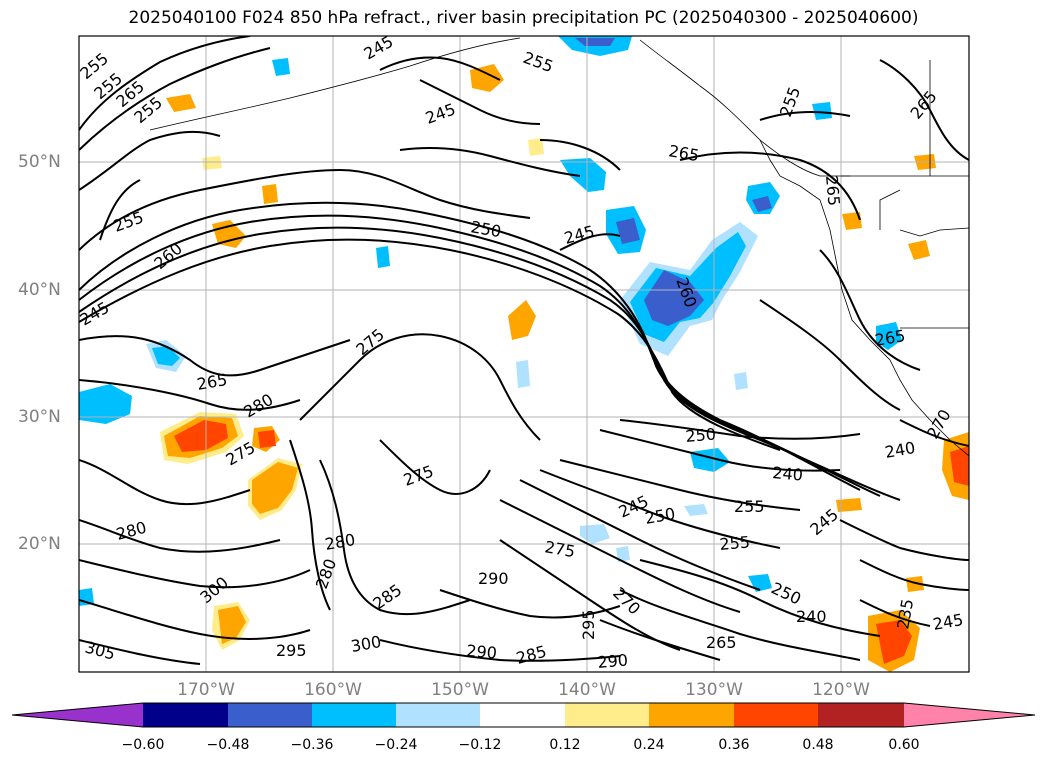 Image resolution: width=1047 pixels, height=765 pixels. Describe the element at coordinates (841, 690) in the screenshot. I see `longitude-label: 120°W` at that location.